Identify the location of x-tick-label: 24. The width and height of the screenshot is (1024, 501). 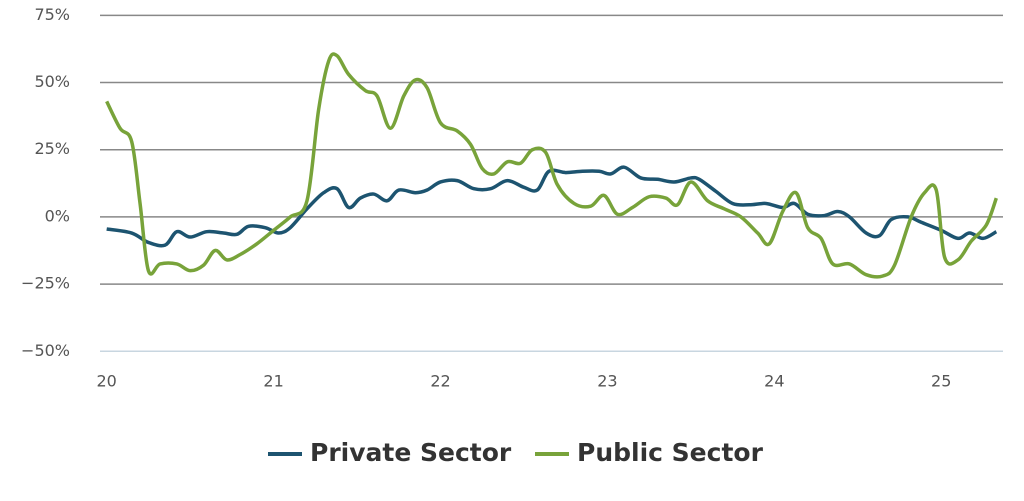
(774, 381).